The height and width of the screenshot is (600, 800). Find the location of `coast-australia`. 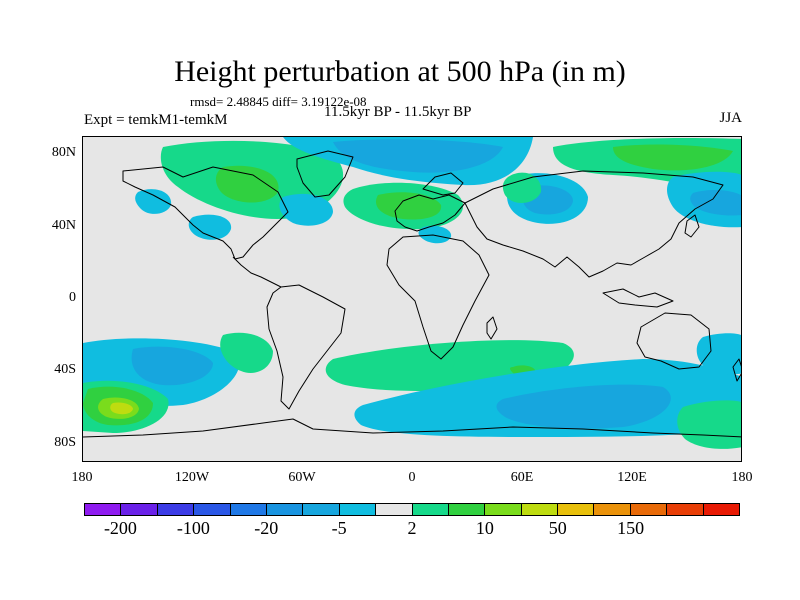

coast-australia is located at coordinates (674, 341).